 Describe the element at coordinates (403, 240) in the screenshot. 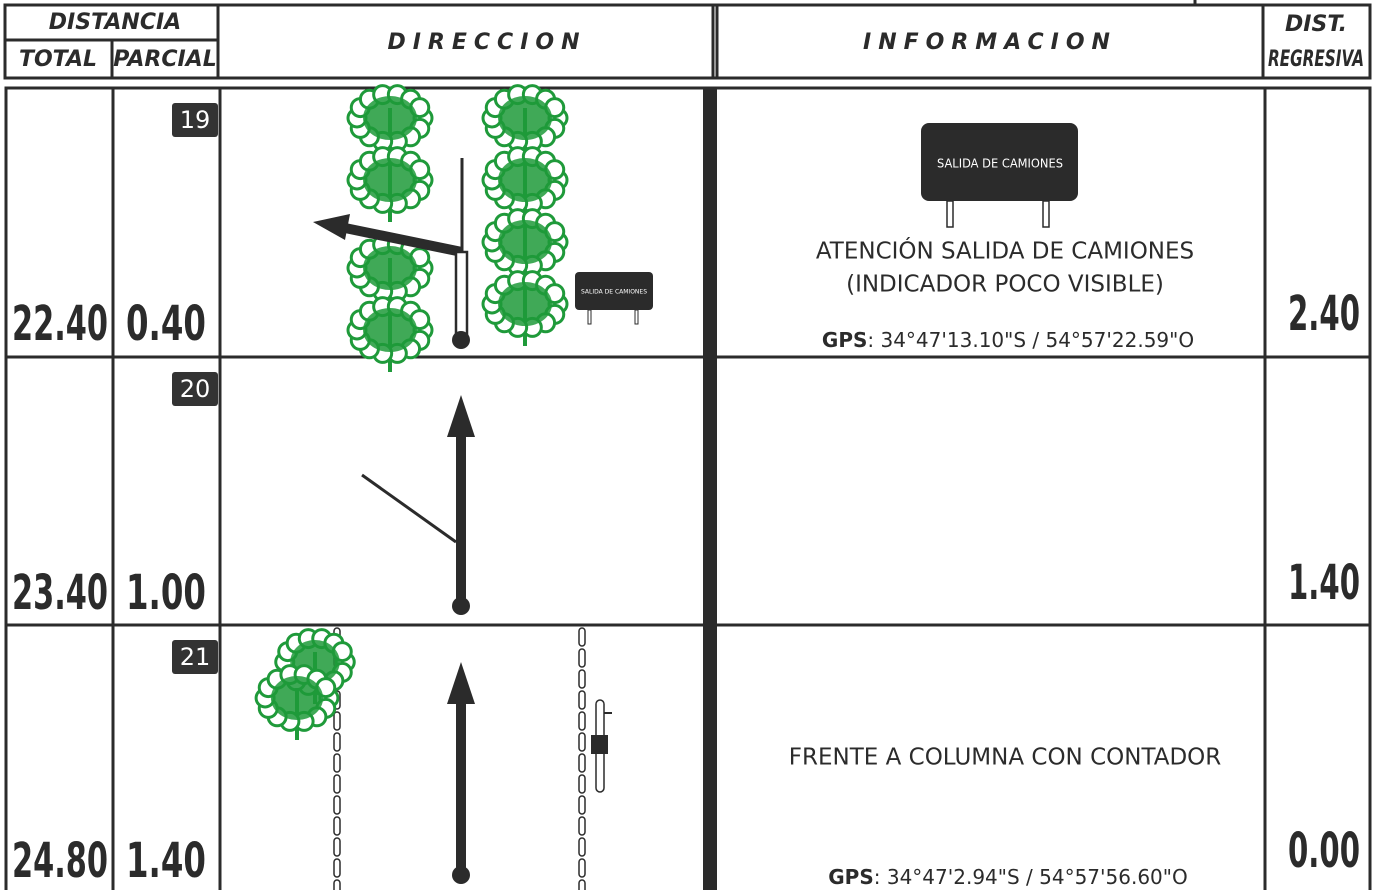

I see `route-line` at that location.